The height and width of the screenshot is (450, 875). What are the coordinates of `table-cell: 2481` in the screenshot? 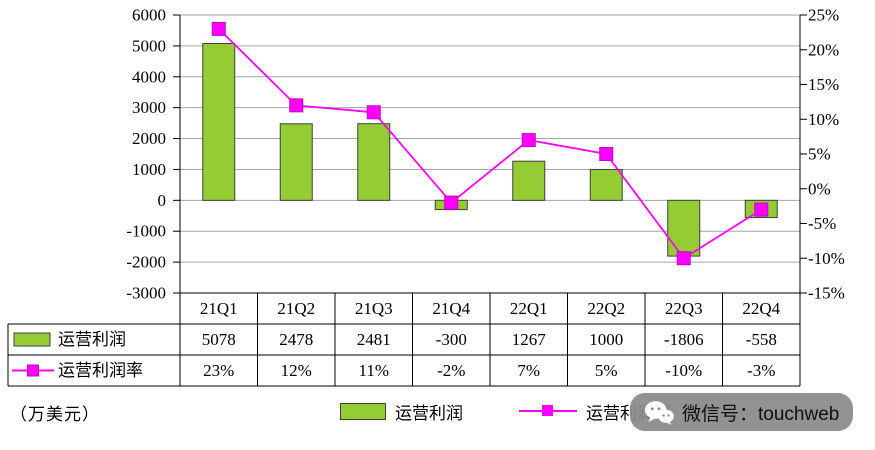 It's located at (374, 339).